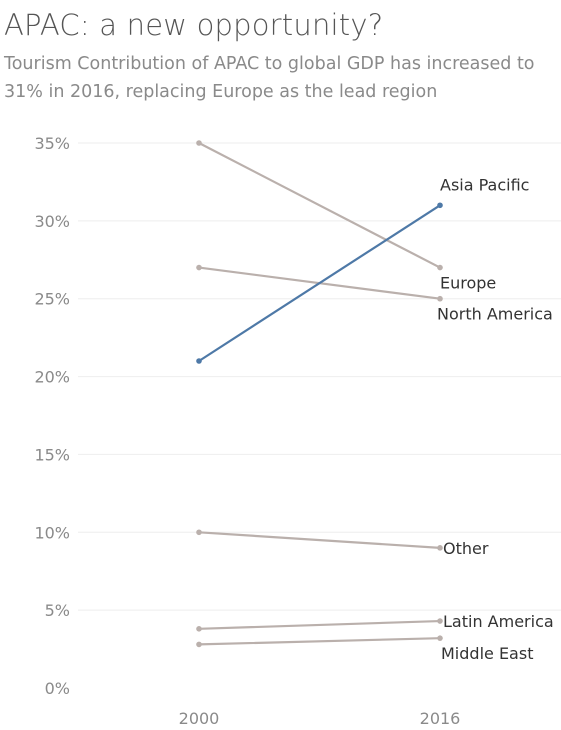 Image resolution: width=561 pixels, height=730 pixels. What do you see at coordinates (52, 416) in the screenshot?
I see `y-axis-ticks: 0% 5% 10% 15% 20% 25% 30% 35%` at bounding box center [52, 416].